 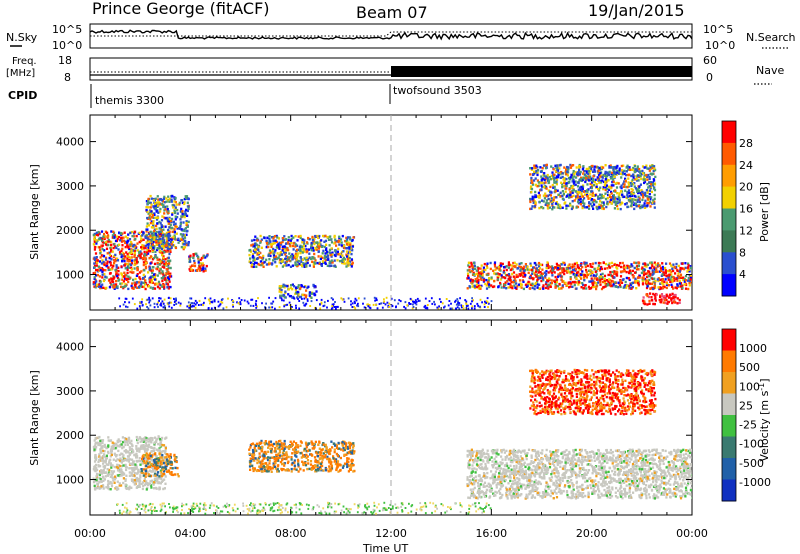 What do you see at coordinates (746, 165) in the screenshot?
I see `colorbar-tick-label: 24` at bounding box center [746, 165].